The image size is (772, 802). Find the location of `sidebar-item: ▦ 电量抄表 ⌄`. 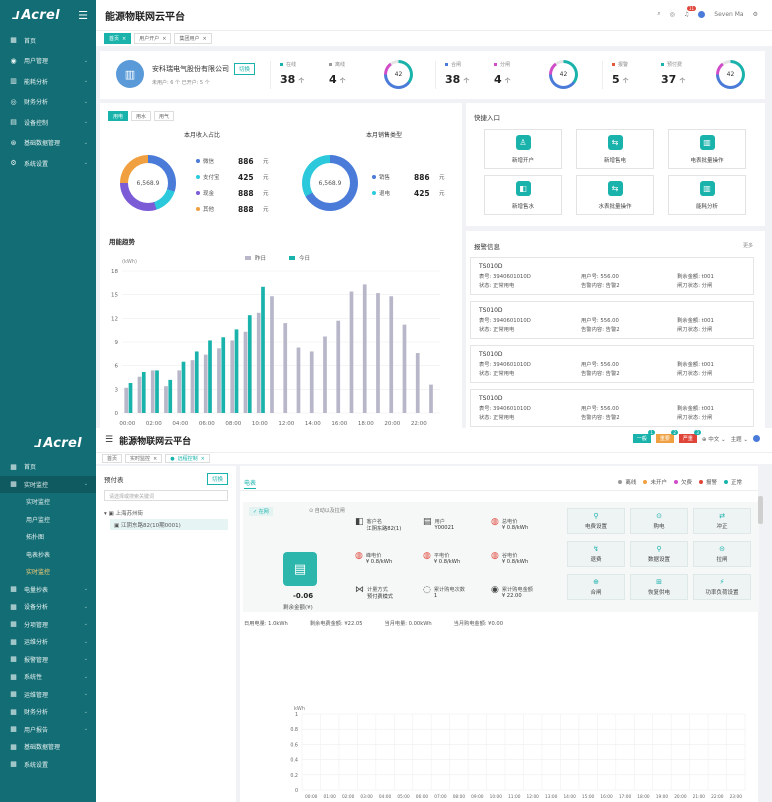

sidebar-item: ▦ 电量抄表 ⌄ is located at coordinates (48, 590).